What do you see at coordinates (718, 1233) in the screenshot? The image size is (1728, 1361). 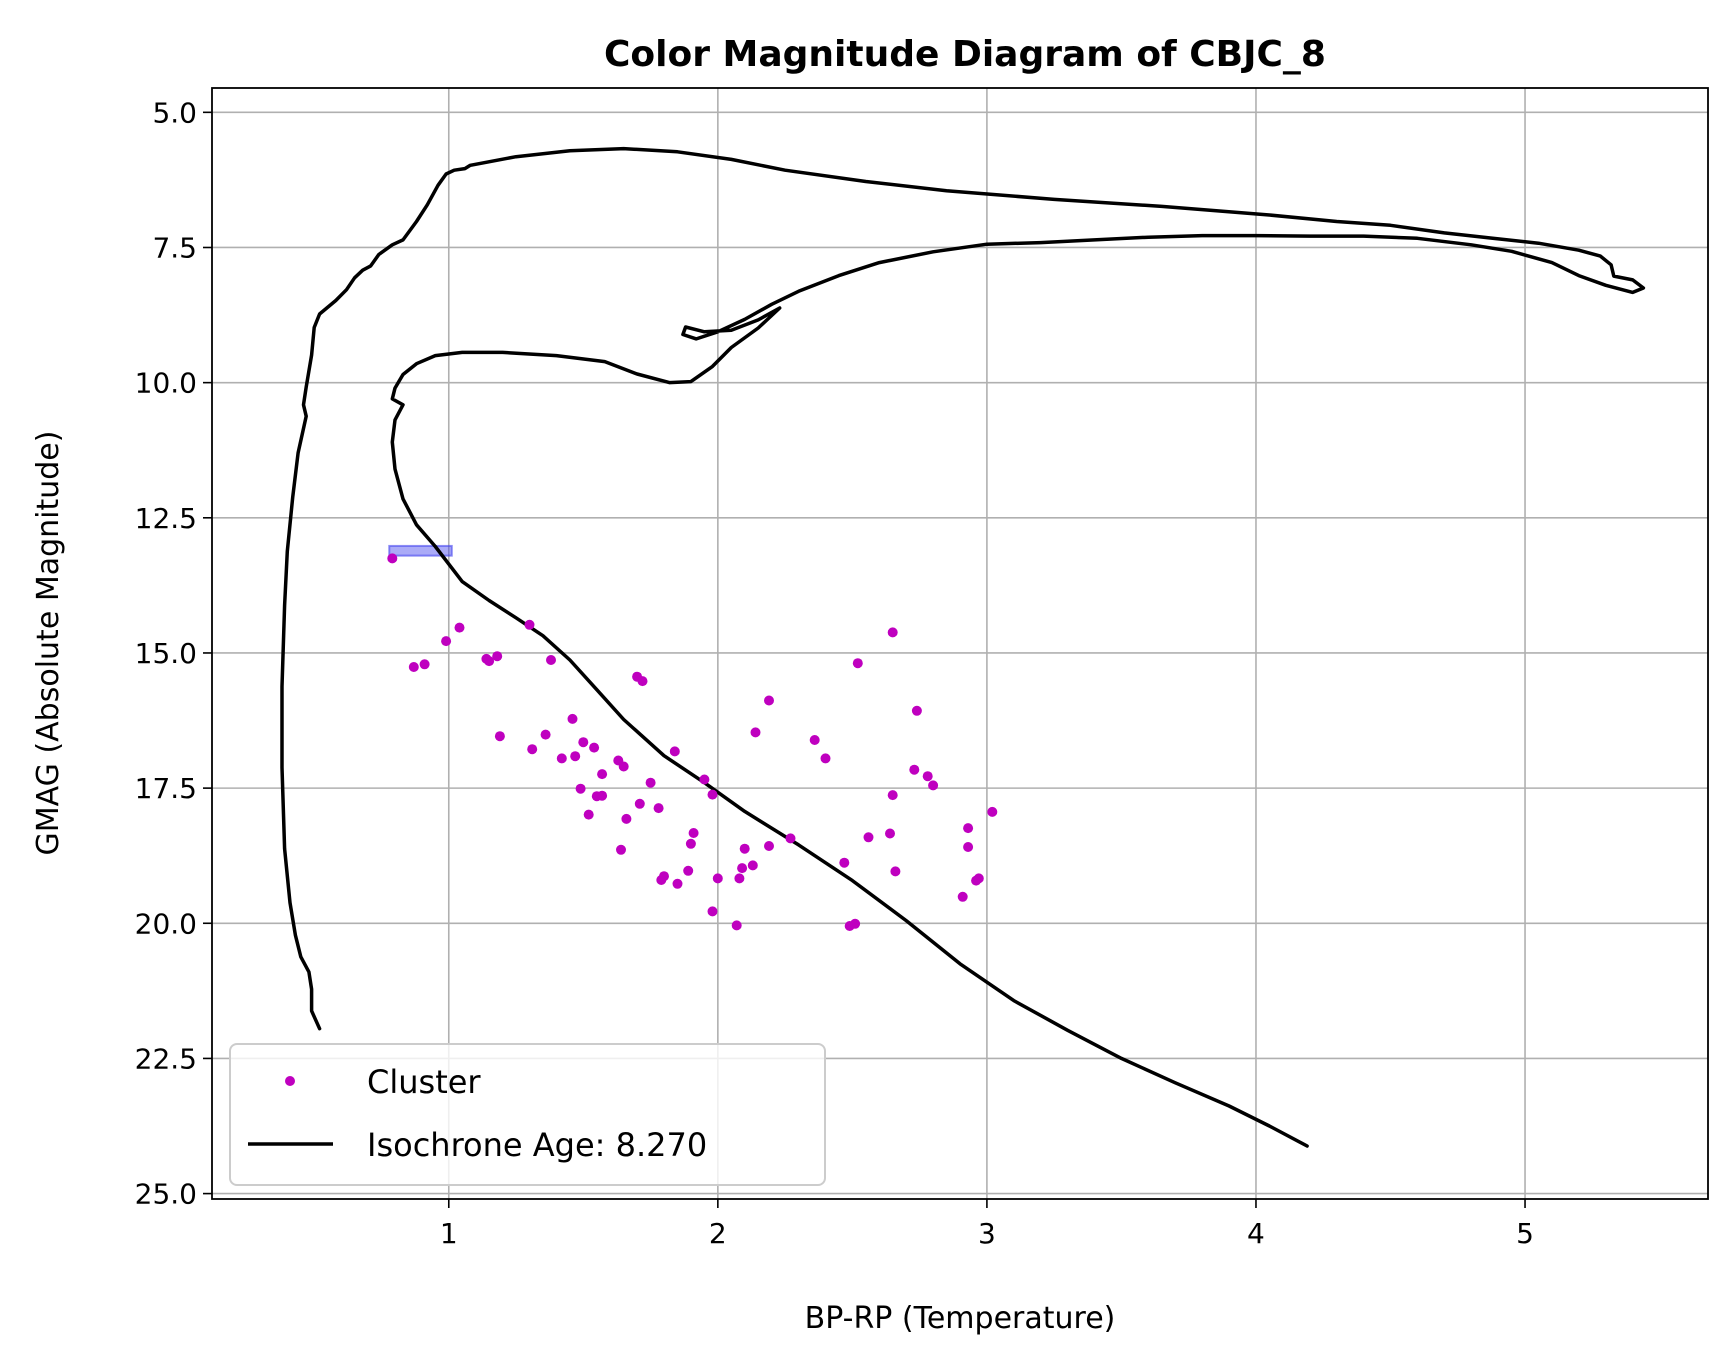 I see `x-tick-label: 2` at bounding box center [718, 1233].